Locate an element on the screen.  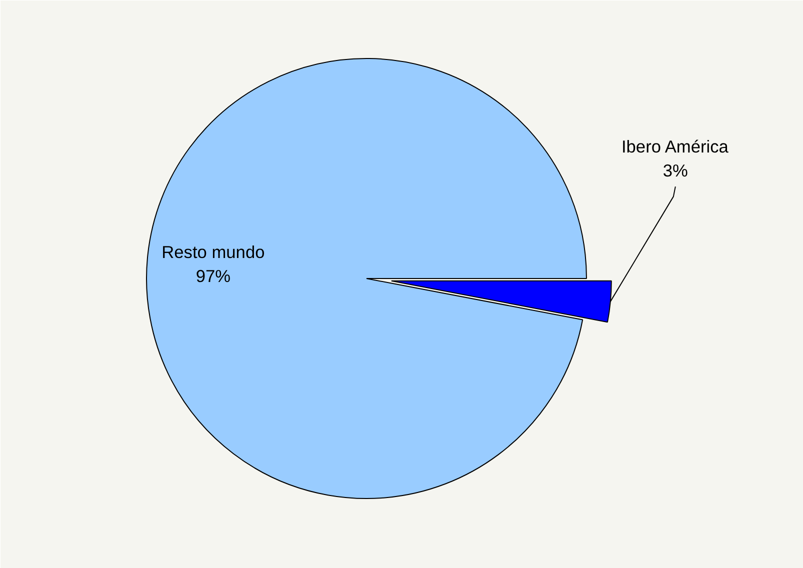
slice-label: Resto mundo is located at coordinates (213, 252).